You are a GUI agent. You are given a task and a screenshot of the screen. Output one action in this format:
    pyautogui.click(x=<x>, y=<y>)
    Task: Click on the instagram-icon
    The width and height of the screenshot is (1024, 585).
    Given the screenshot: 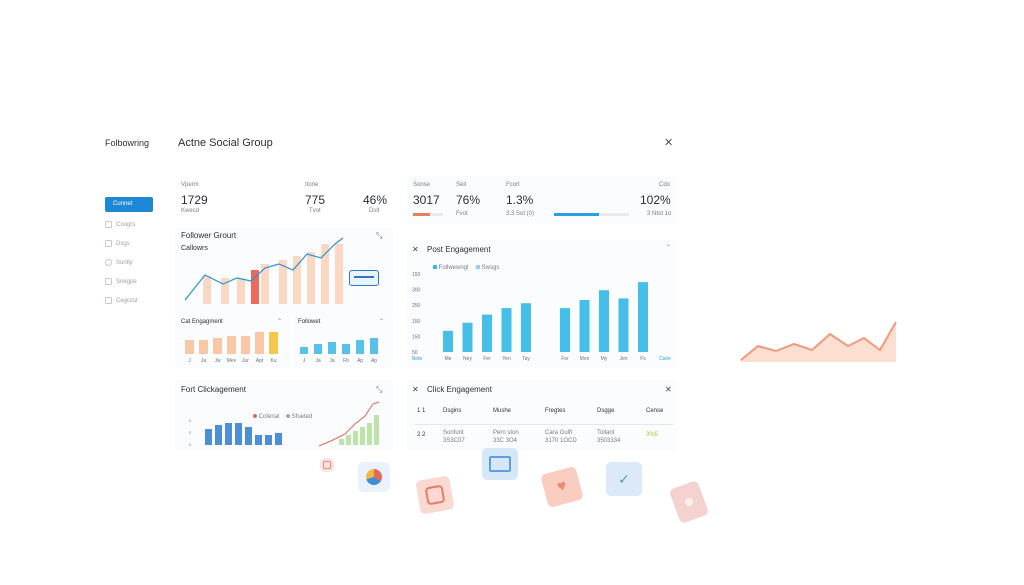 What is the action you would take?
    pyautogui.click(x=327, y=465)
    